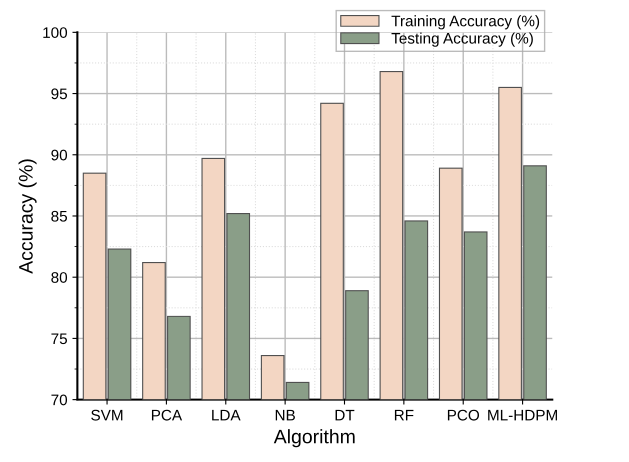 This screenshot has width=629, height=462. What do you see at coordinates (522, 415) in the screenshot?
I see `x-tick-label: ML-HDPM` at bounding box center [522, 415].